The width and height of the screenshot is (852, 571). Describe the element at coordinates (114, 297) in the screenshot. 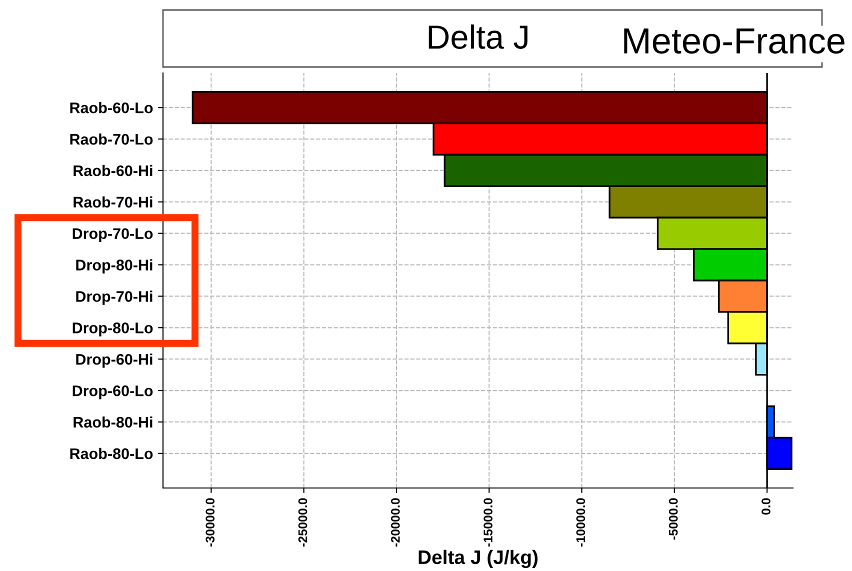

I see `y-tick-label: Drop-70-Hi` at that location.